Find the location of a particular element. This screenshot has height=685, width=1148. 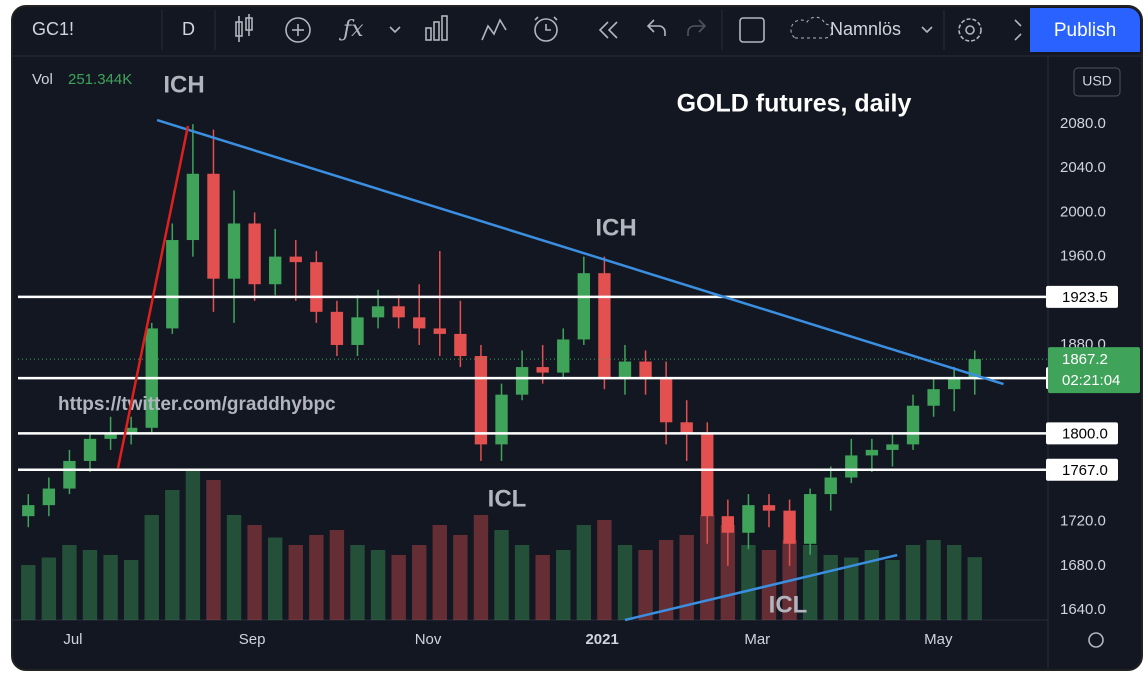

alert-icon is located at coordinates (546, 29).